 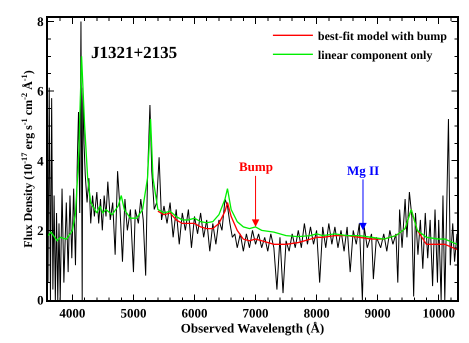 I want to click on x-axis-title: Observed Wavelength (Å), so click(x=252, y=328).